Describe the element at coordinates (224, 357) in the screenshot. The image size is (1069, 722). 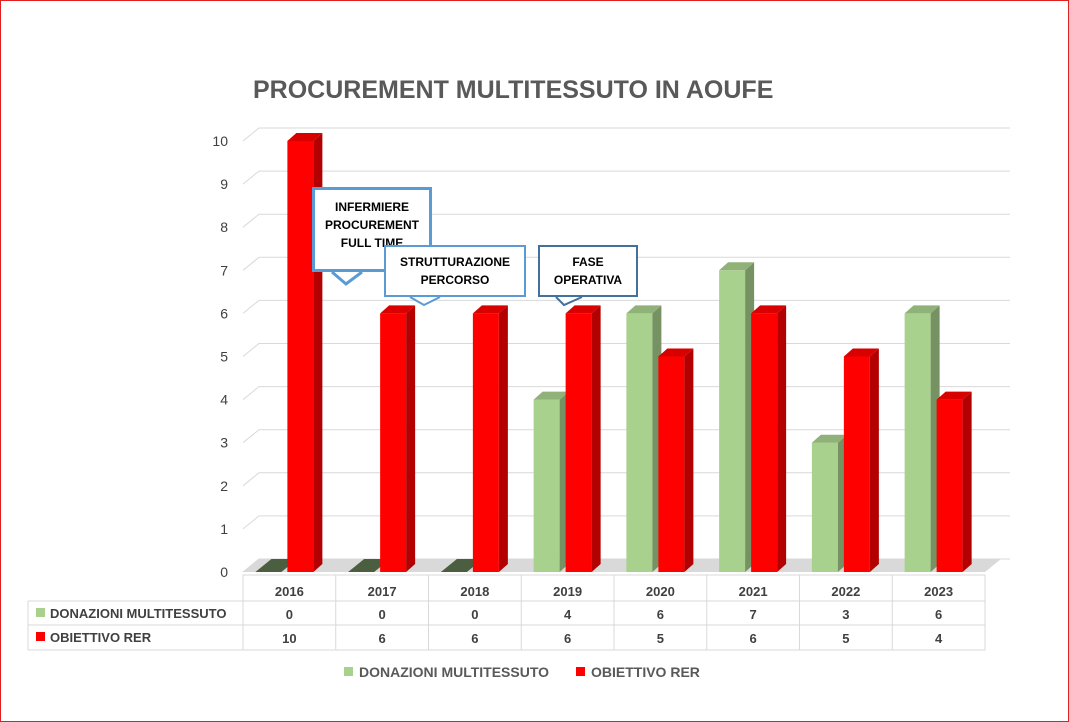
I see `y-tick-label: 5` at that location.